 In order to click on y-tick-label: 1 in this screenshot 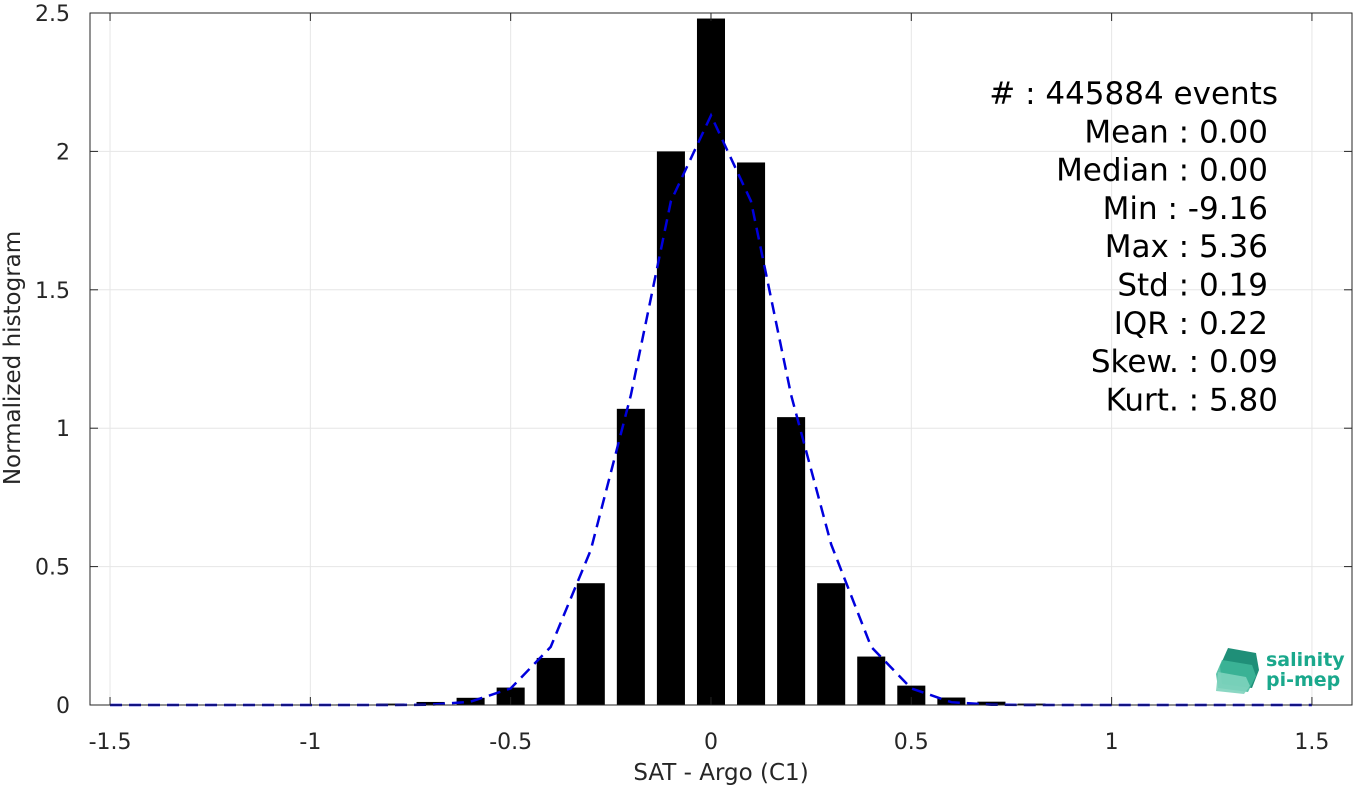, I will do `click(63, 429)`.